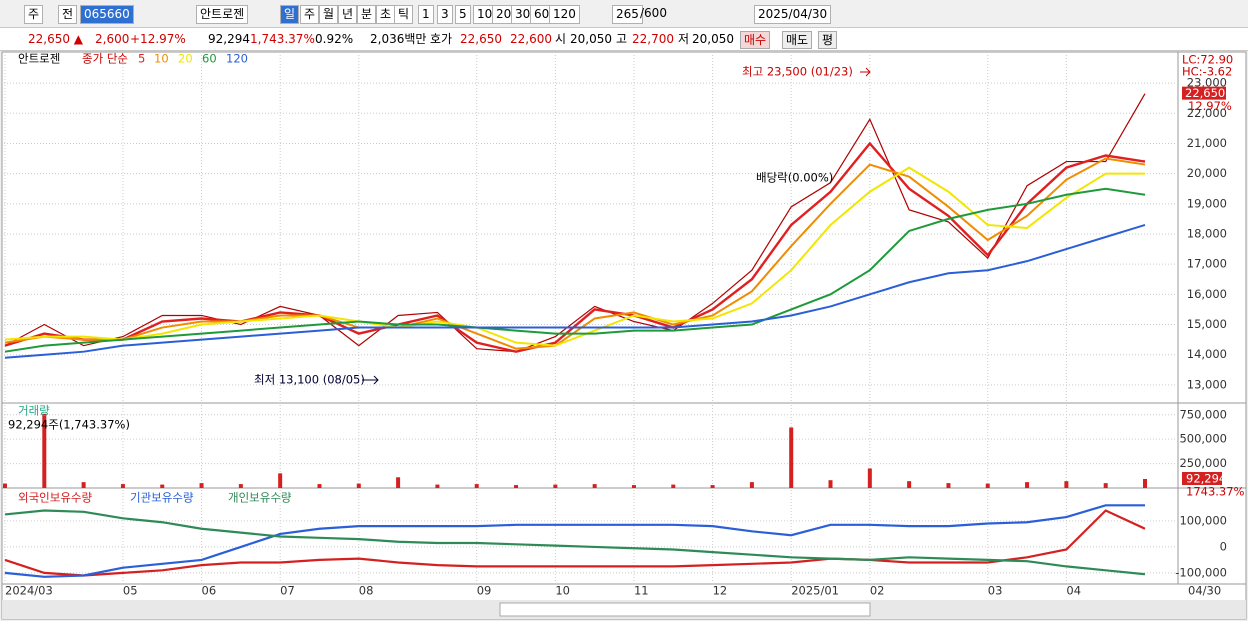  What do you see at coordinates (185, 59) in the screenshot?
I see `legend-entry: 20` at bounding box center [185, 59].